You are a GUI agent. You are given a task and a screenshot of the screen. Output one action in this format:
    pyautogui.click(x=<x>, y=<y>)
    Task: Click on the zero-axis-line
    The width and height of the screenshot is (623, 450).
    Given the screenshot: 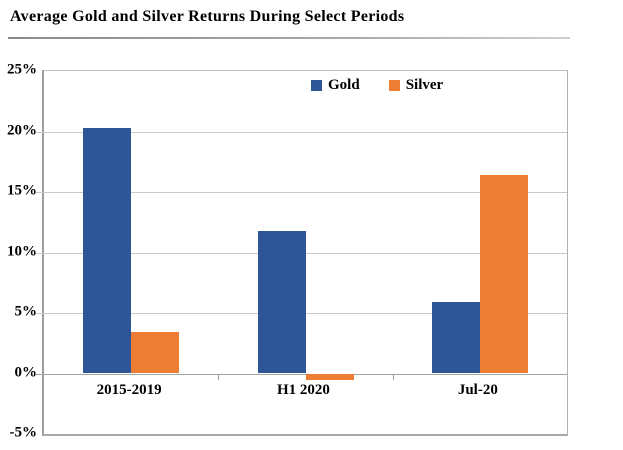 What is the action you would take?
    pyautogui.click(x=301, y=374)
    